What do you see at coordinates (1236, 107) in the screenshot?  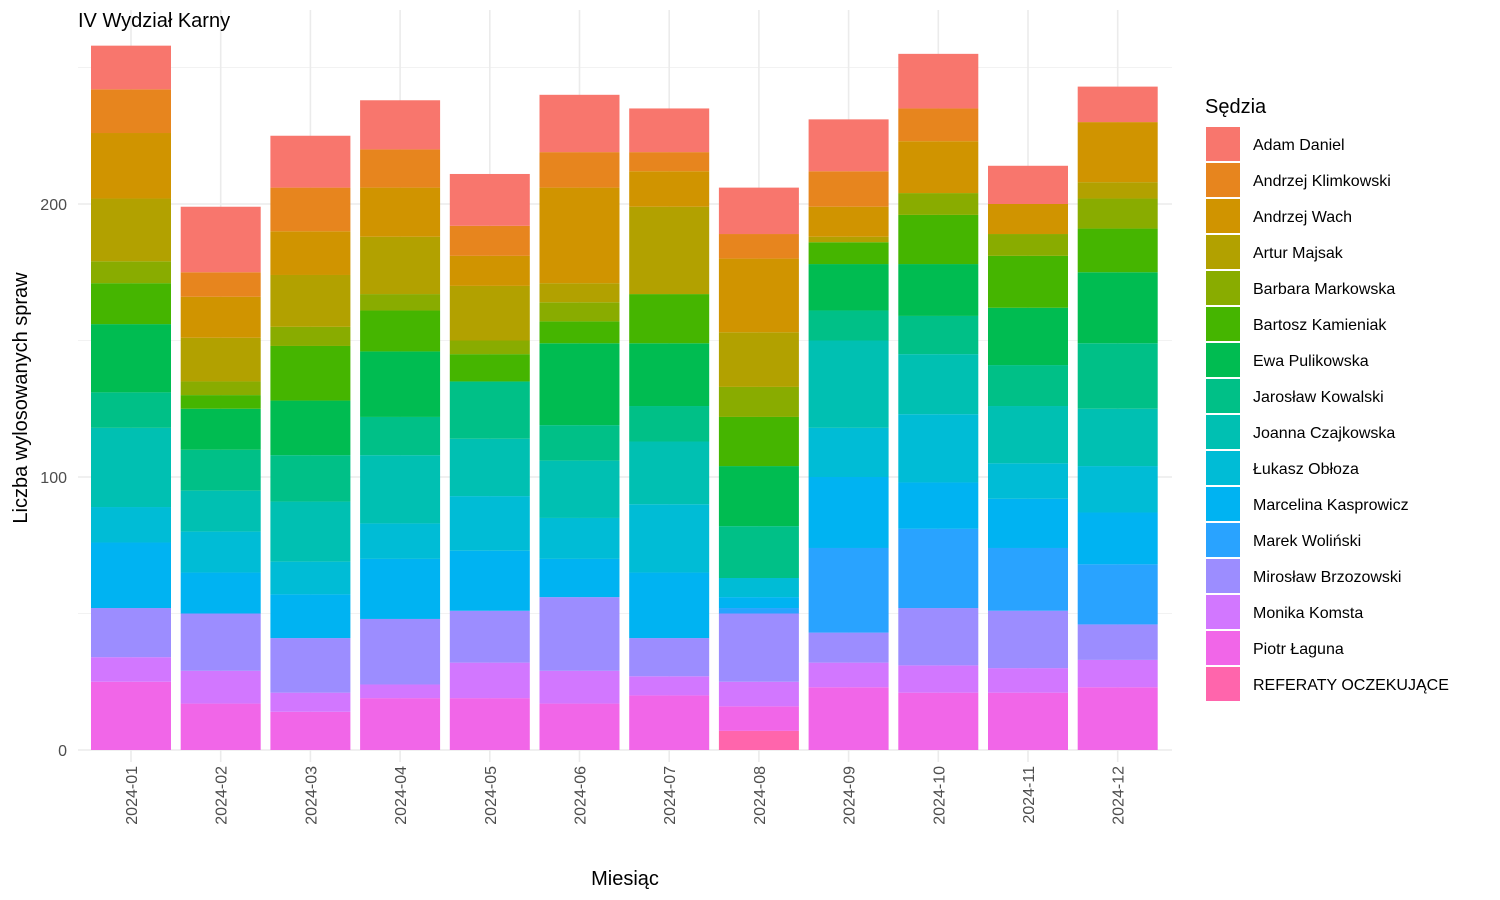 I see `legend-title: Sędzia` at bounding box center [1236, 107].